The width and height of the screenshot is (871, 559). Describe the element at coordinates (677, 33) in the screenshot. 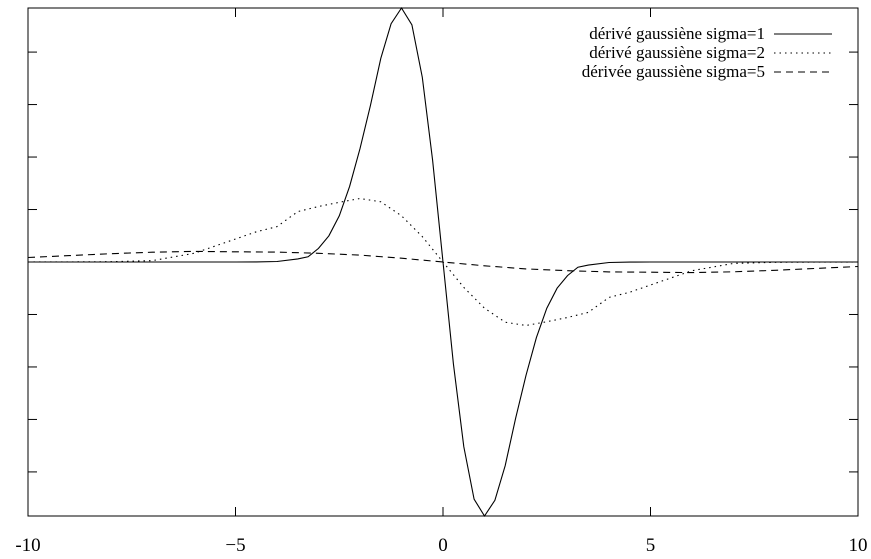

I see `legend-label-sigma-1: dérivé gaussiène sigma=1` at that location.